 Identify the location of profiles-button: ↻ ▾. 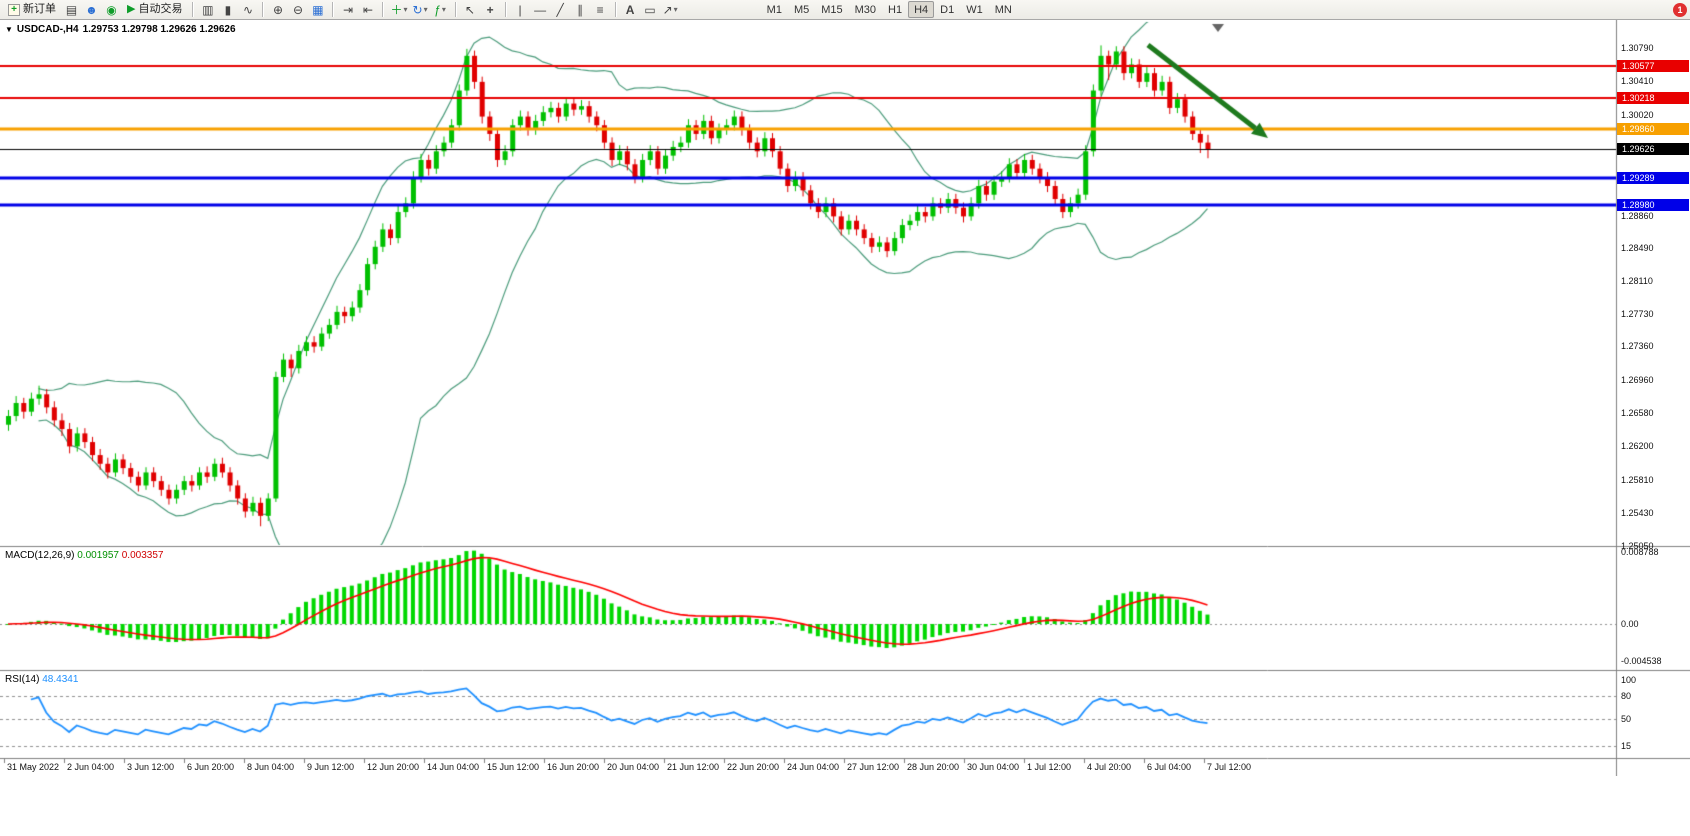
(420, 9).